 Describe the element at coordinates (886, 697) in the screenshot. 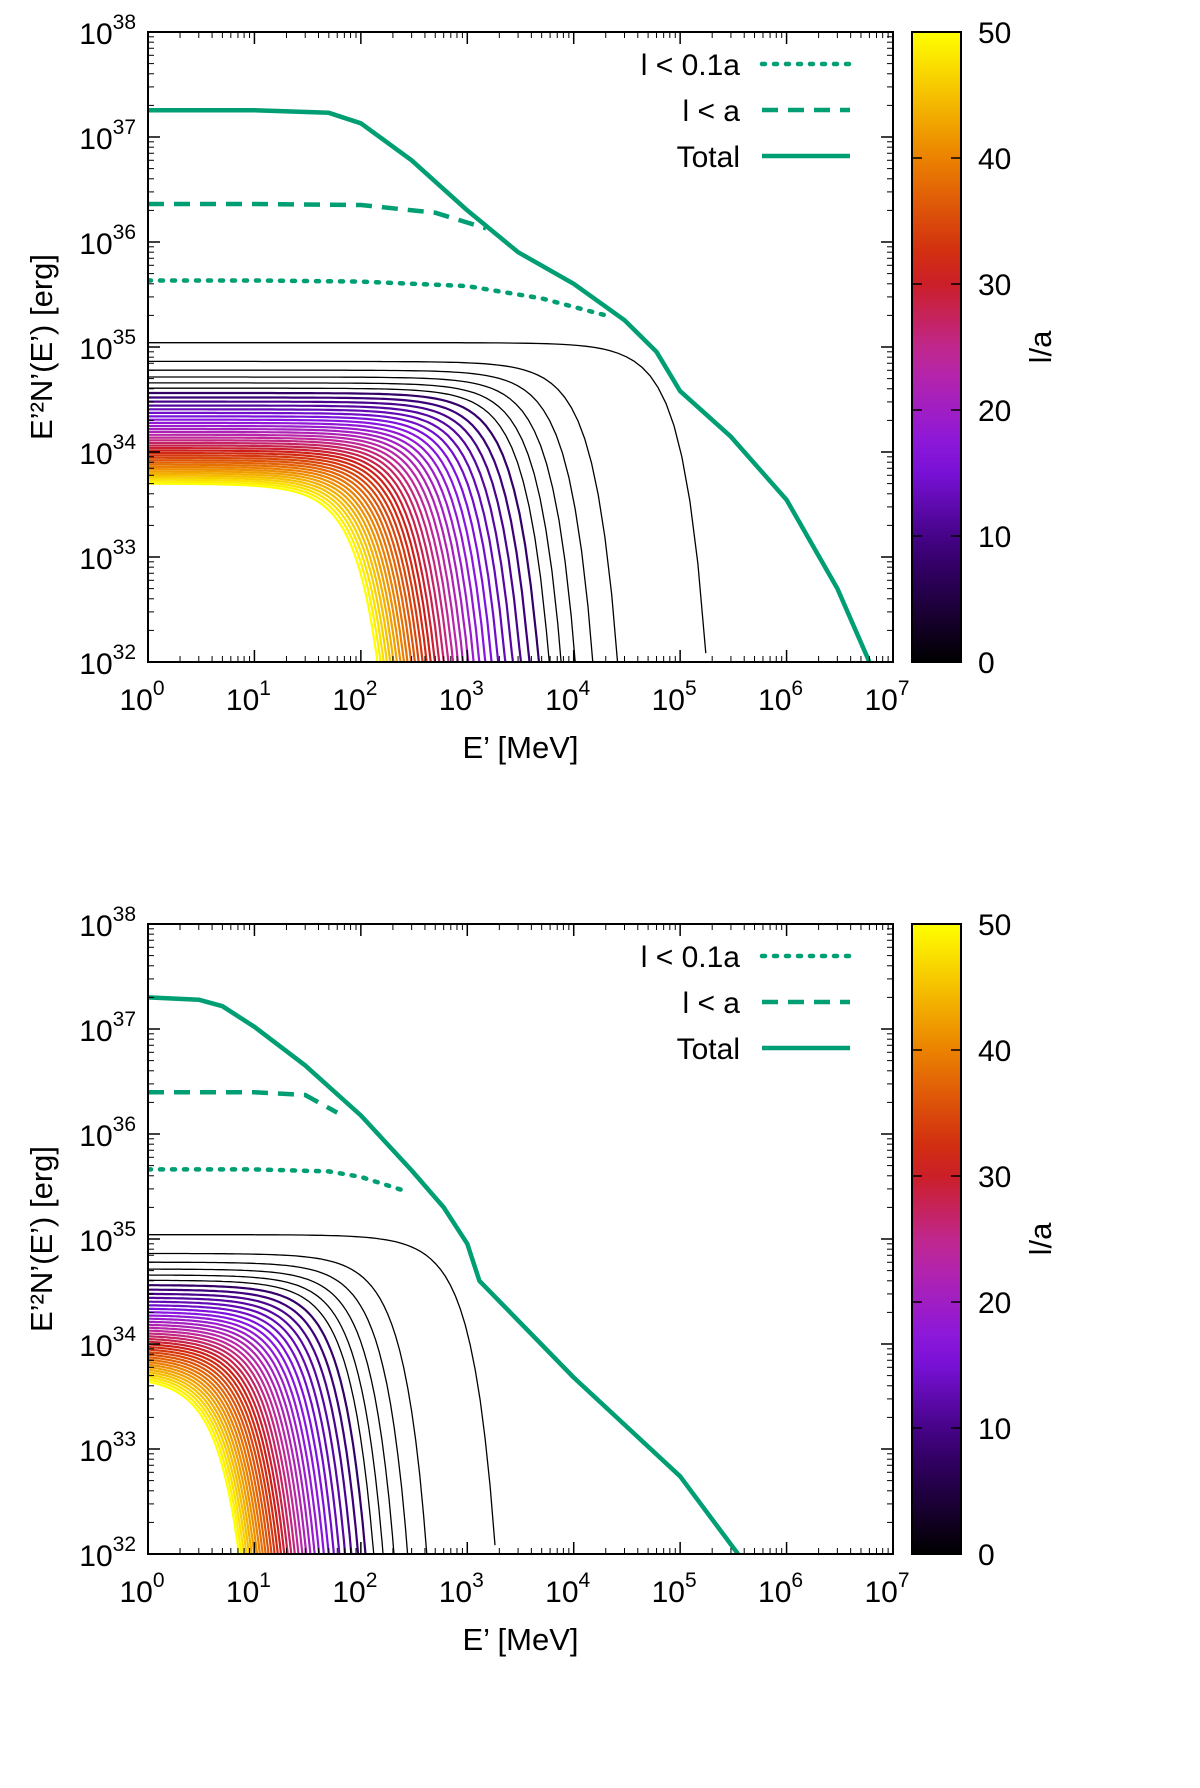

I see `chart0-x-tick-label-7: 10⁷` at that location.